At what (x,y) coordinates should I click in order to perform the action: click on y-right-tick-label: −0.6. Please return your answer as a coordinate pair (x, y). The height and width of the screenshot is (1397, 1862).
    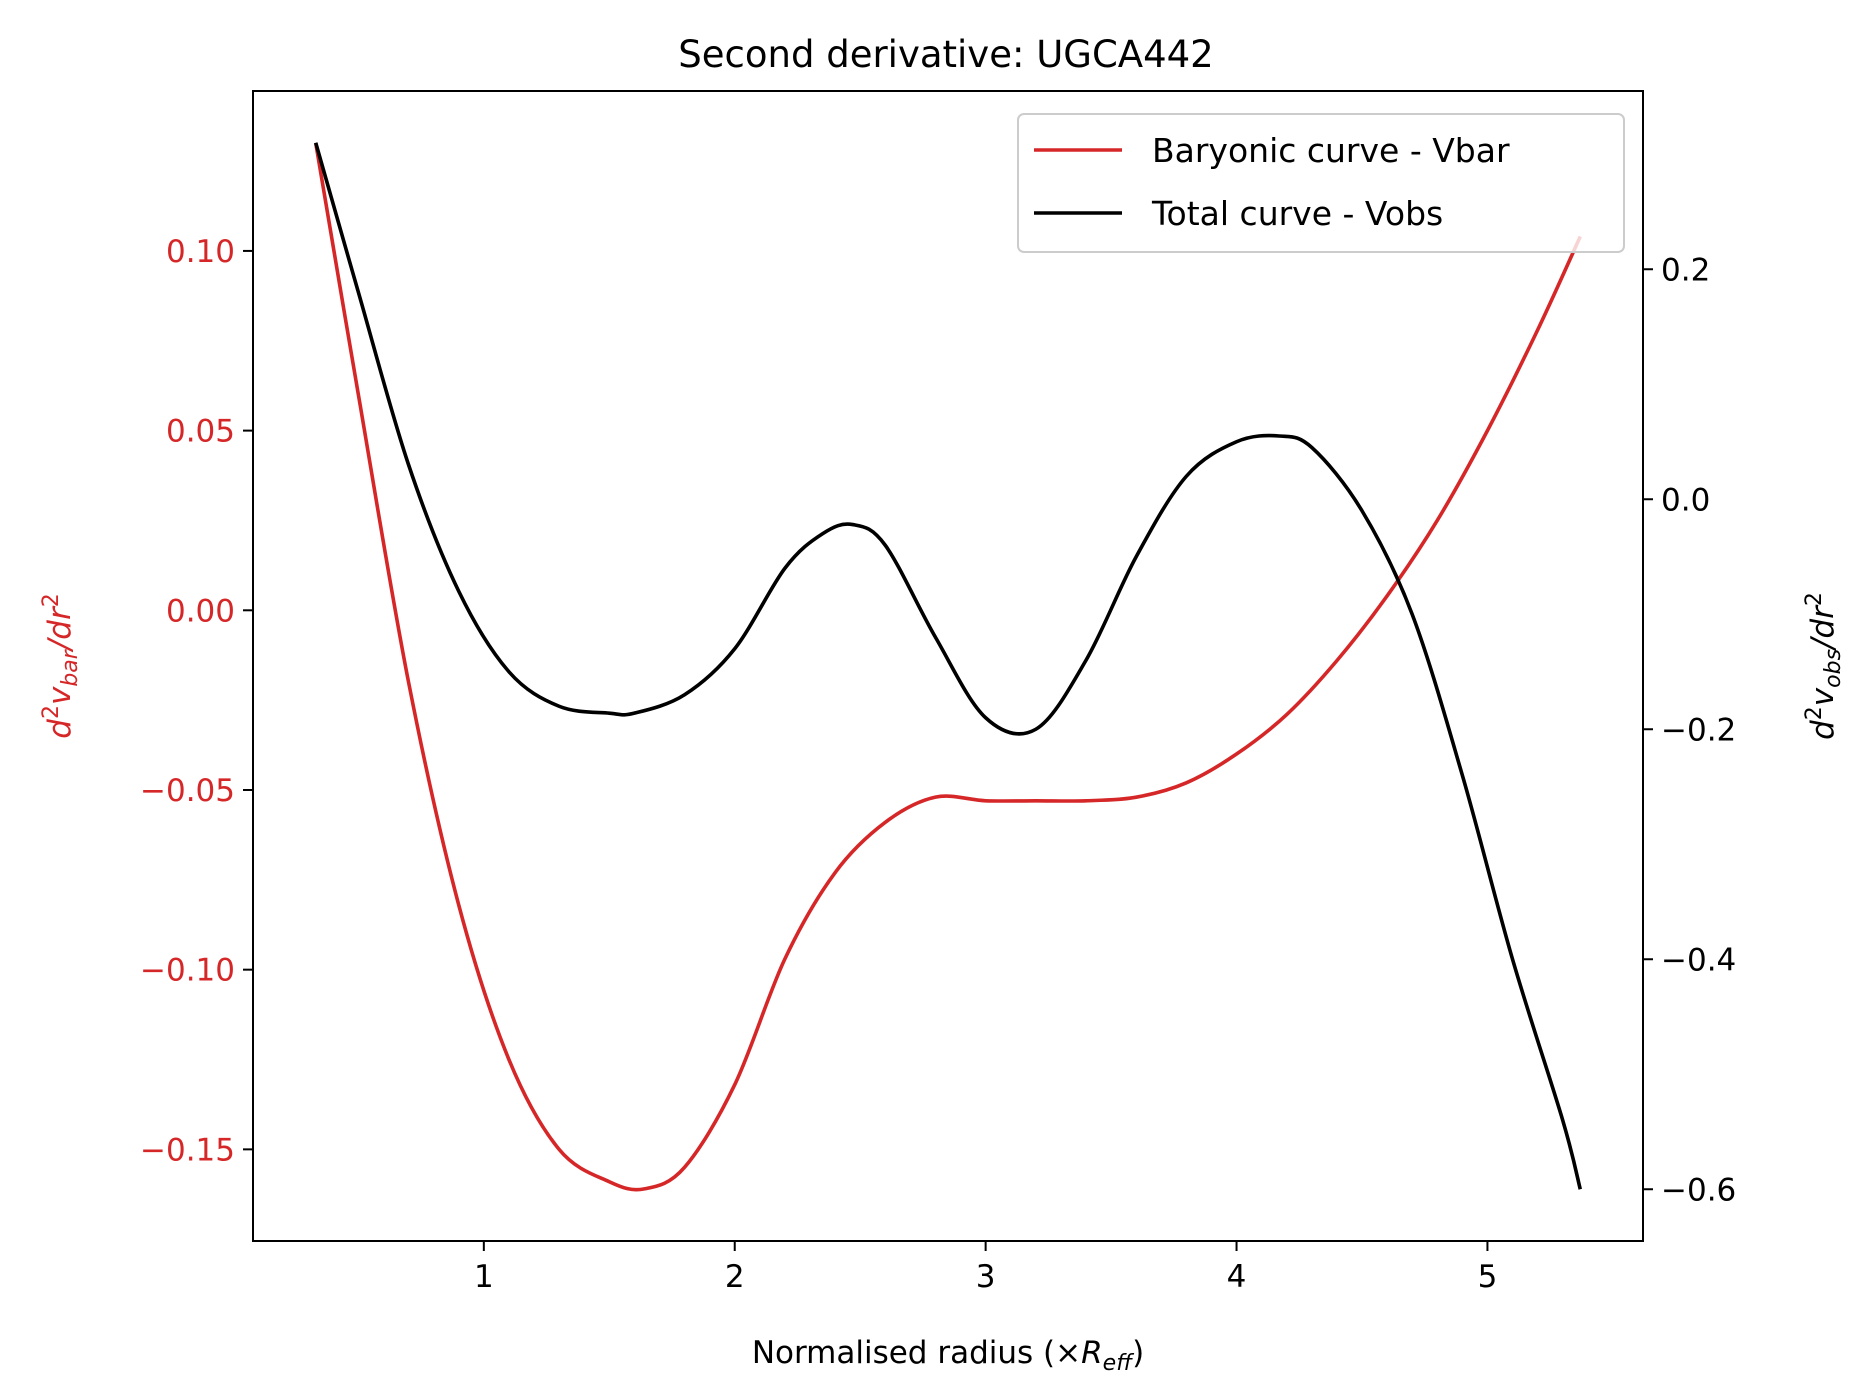
    Looking at the image, I should click on (1698, 1190).